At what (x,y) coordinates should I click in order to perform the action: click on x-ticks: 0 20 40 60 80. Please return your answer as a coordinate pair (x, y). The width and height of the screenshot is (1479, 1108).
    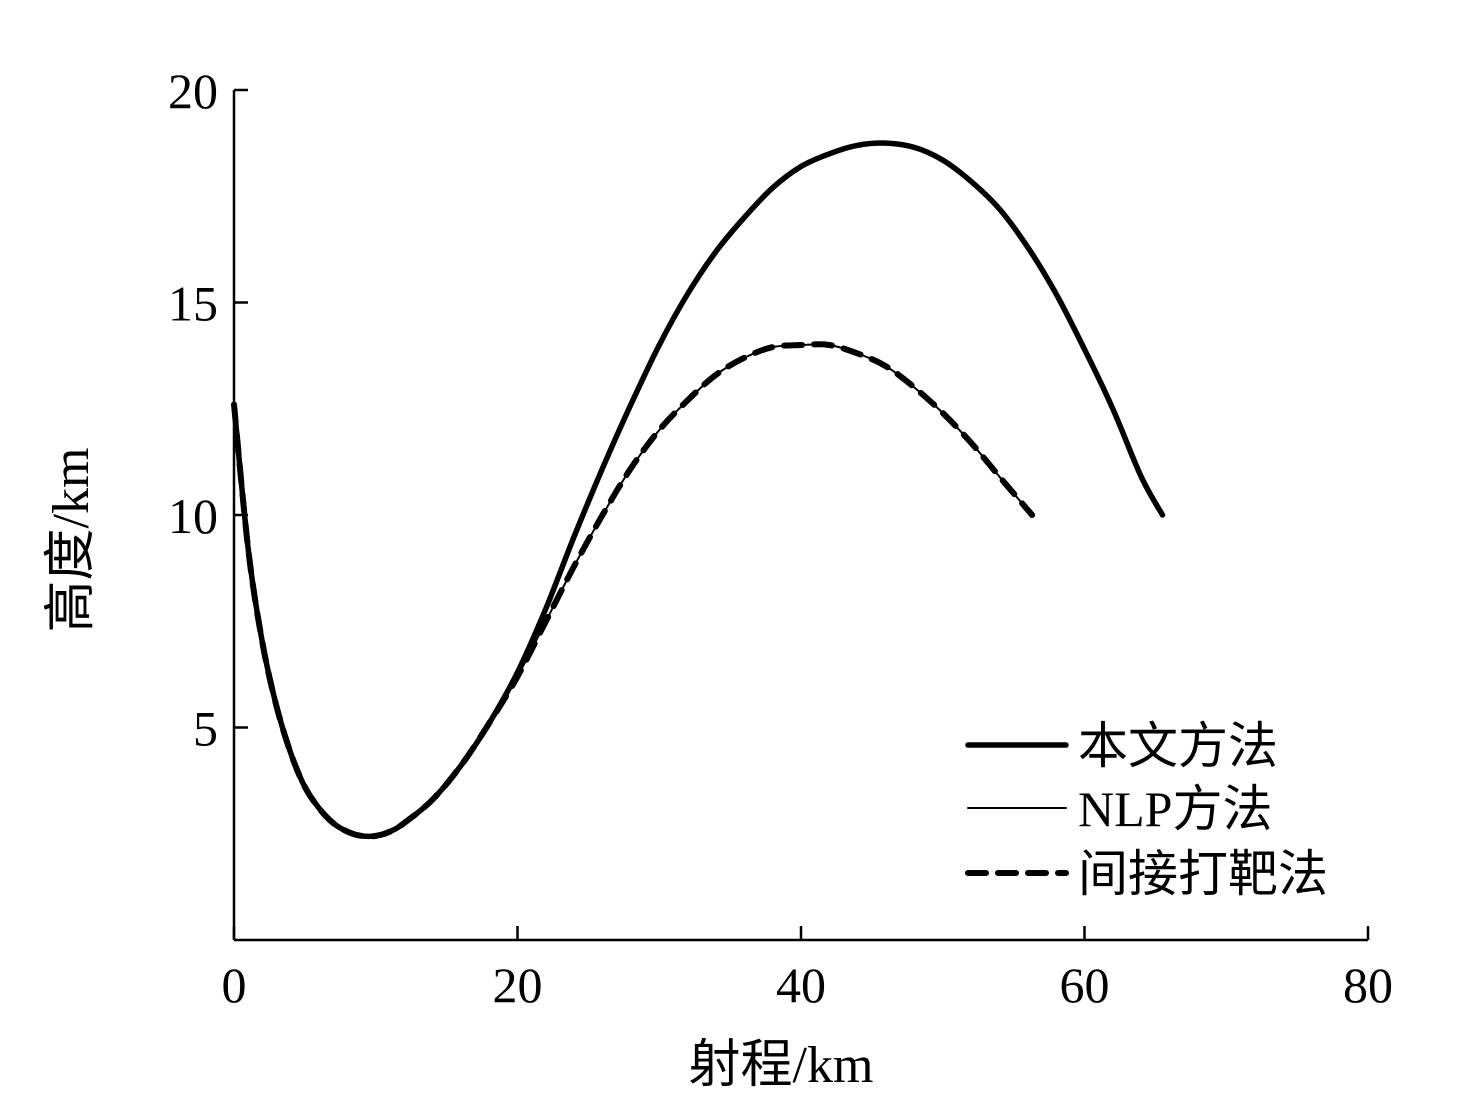
    Looking at the image, I should click on (807, 969).